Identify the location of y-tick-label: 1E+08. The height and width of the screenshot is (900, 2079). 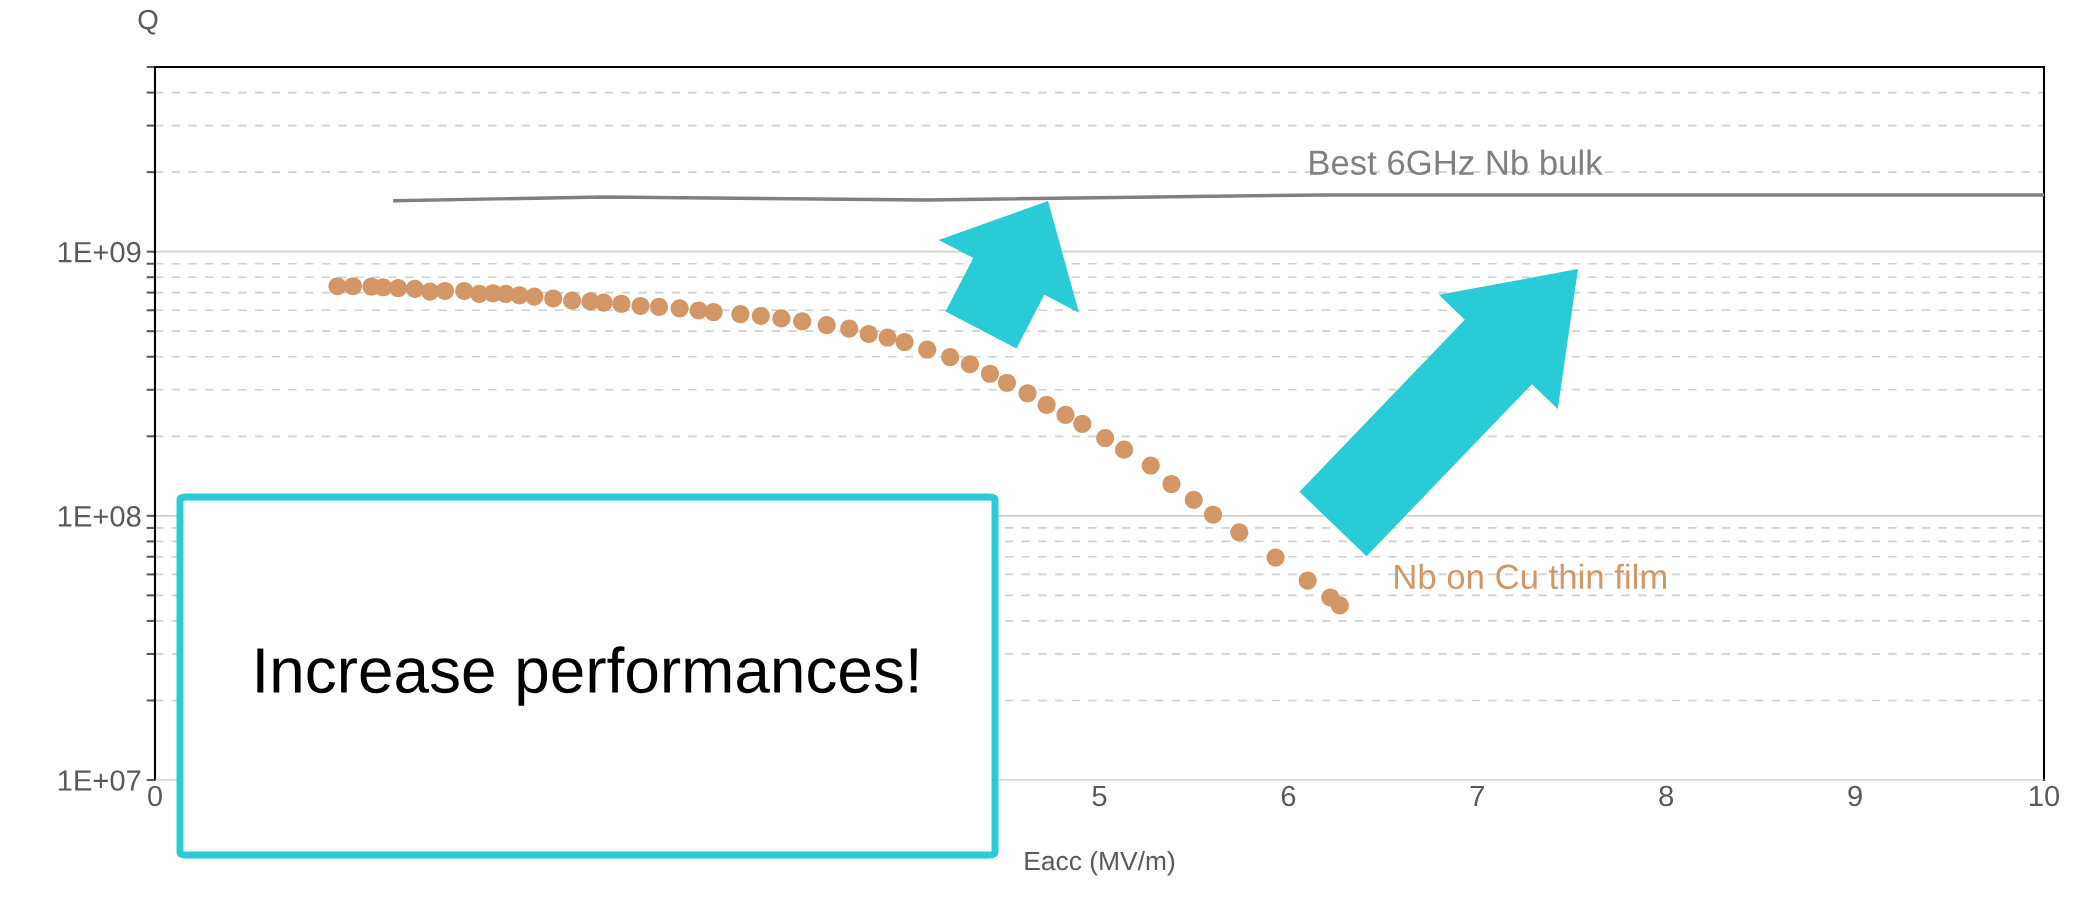
(99, 516).